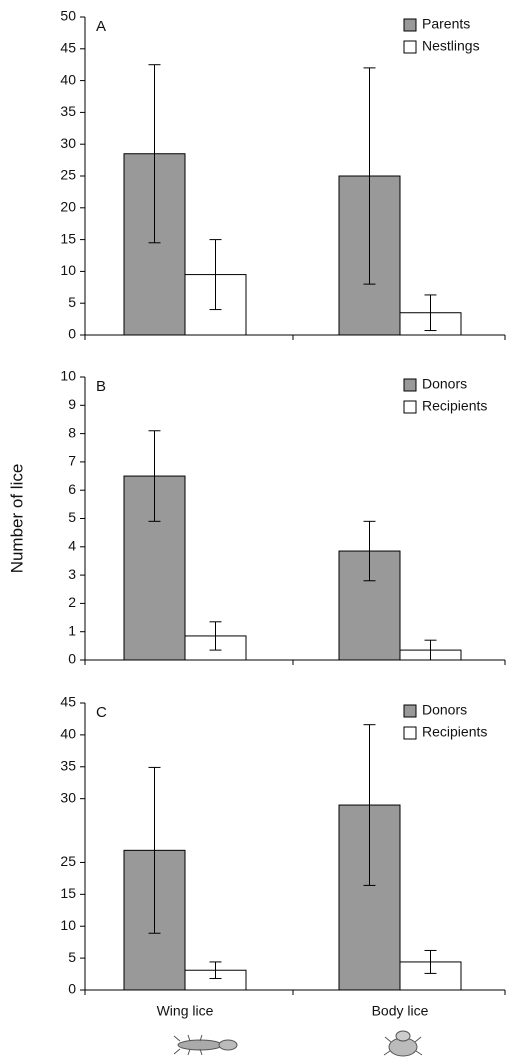 Image resolution: width=517 pixels, height=1062 pixels. Describe the element at coordinates (72, 404) in the screenshot. I see `y-tick-label: 9` at that location.